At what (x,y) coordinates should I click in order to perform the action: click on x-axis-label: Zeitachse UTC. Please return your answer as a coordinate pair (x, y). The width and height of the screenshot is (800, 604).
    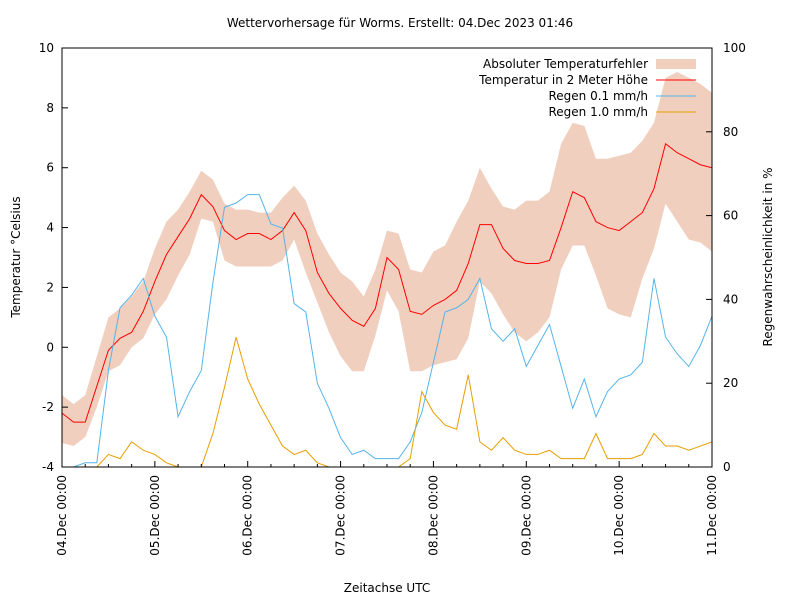
    Looking at the image, I should click on (387, 588).